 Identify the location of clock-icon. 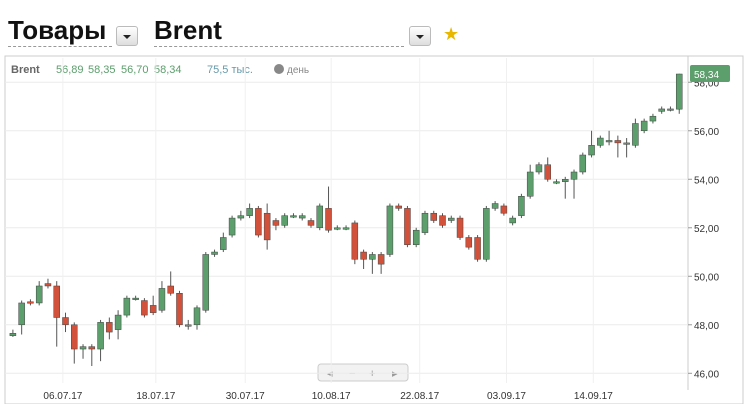
(279, 69).